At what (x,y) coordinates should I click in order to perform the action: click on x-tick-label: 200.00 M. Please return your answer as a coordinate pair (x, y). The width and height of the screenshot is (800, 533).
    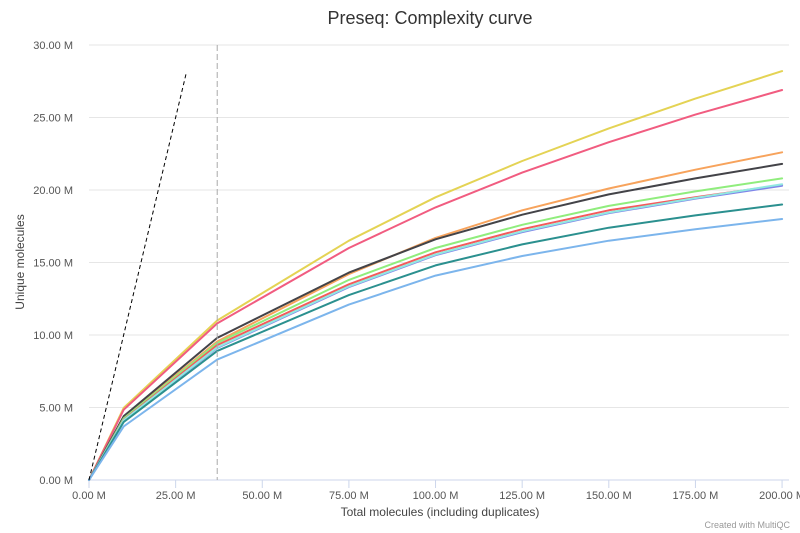
    Looking at the image, I should click on (779, 496).